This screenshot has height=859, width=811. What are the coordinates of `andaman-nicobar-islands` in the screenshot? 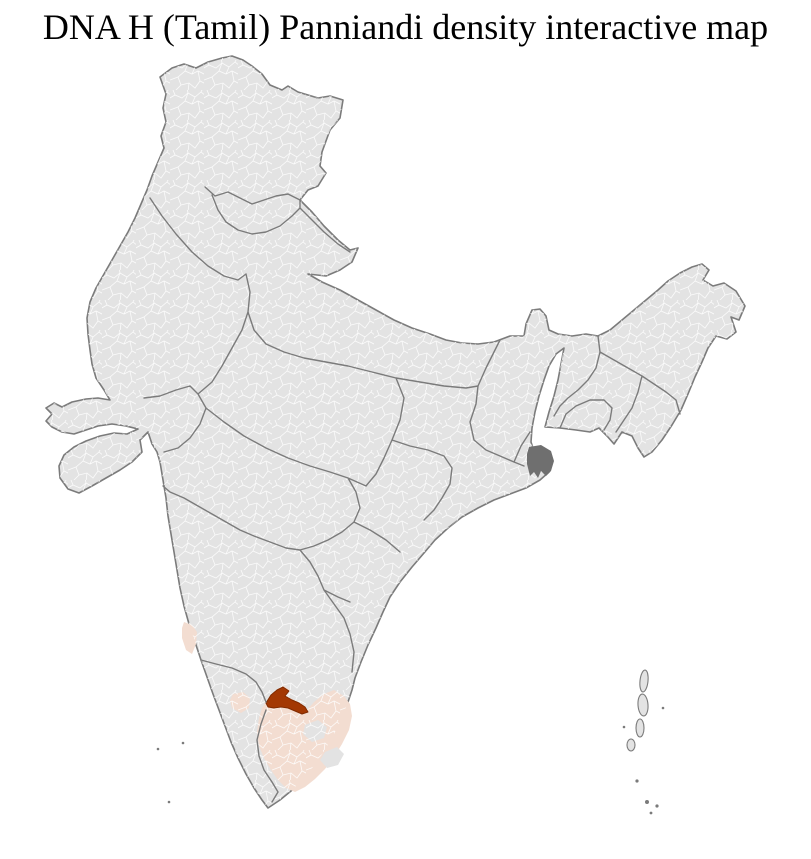 It's located at (643, 742).